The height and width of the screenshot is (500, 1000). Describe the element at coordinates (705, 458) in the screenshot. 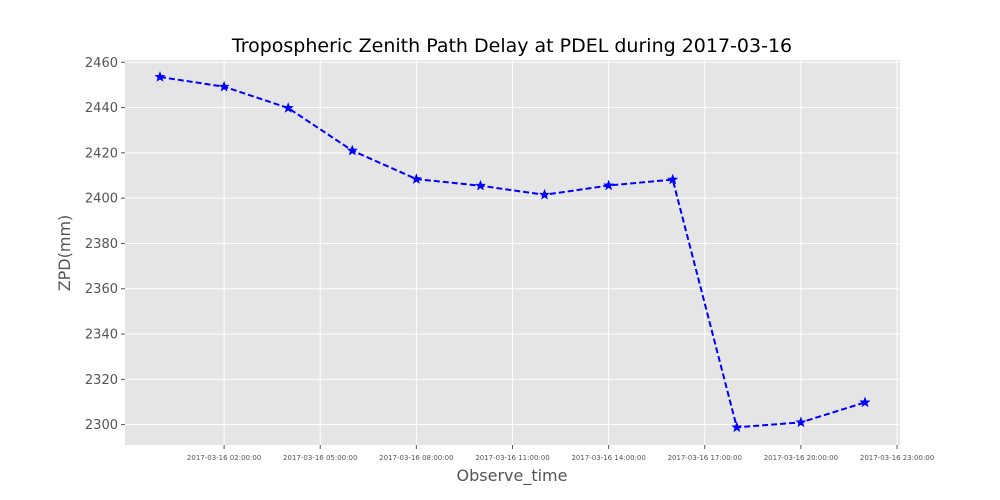

I see `x-tick-label: 2017-03-16 17:00:00` at that location.